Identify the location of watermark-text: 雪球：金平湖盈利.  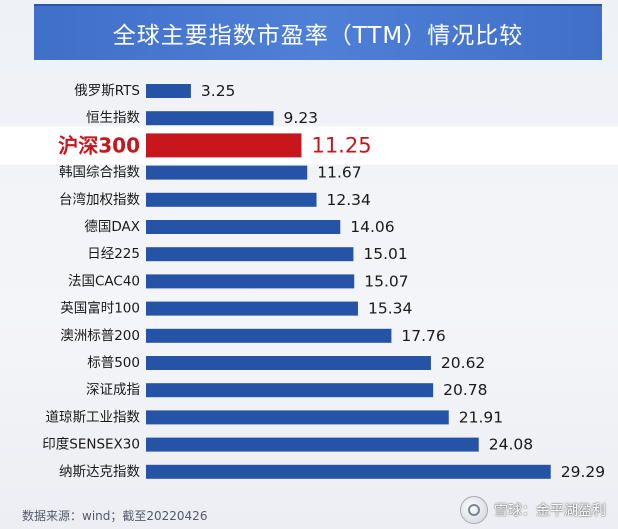
(550, 511).